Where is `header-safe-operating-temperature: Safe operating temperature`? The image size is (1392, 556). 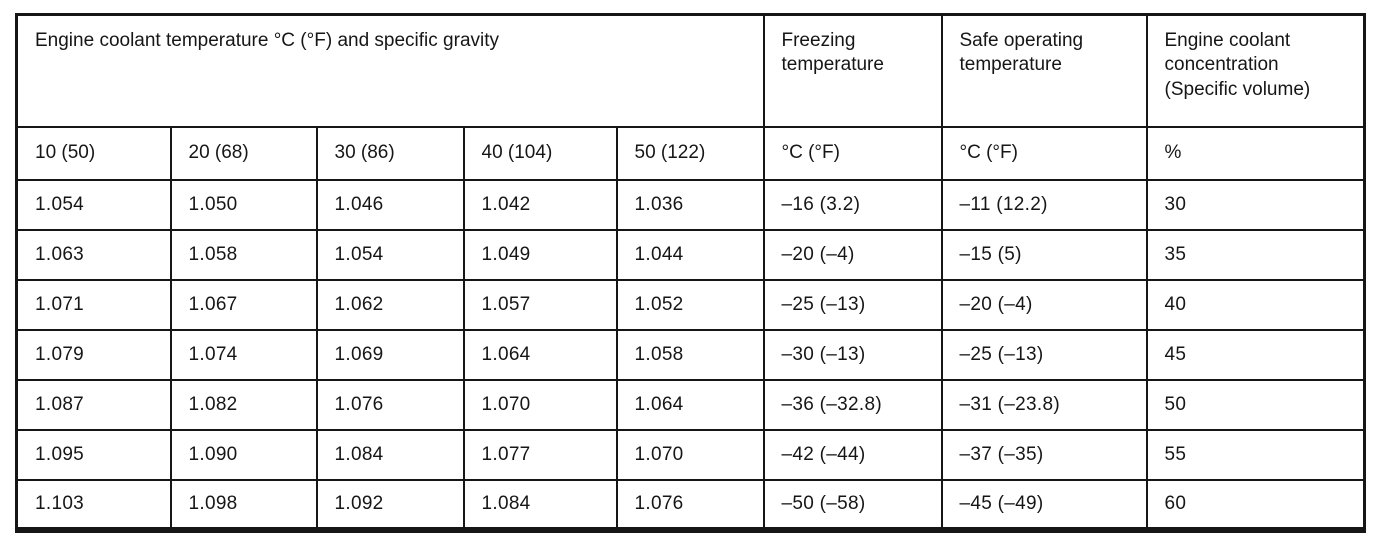 header-safe-operating-temperature: Safe operating temperature is located at coordinates (1044, 70).